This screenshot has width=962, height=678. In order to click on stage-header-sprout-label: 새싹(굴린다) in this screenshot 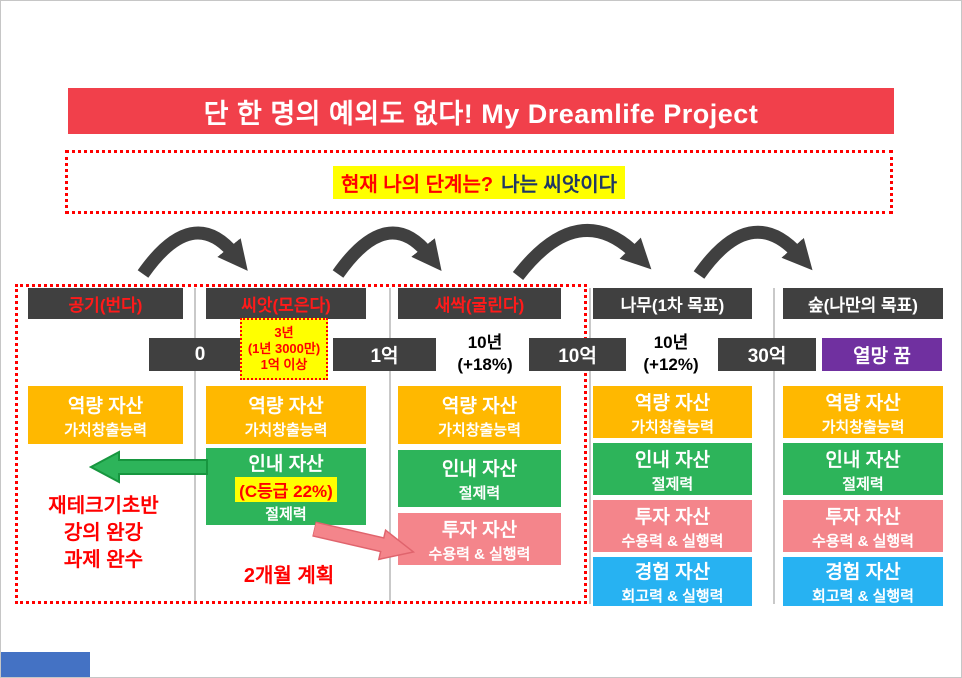, I will do `click(479, 305)`.